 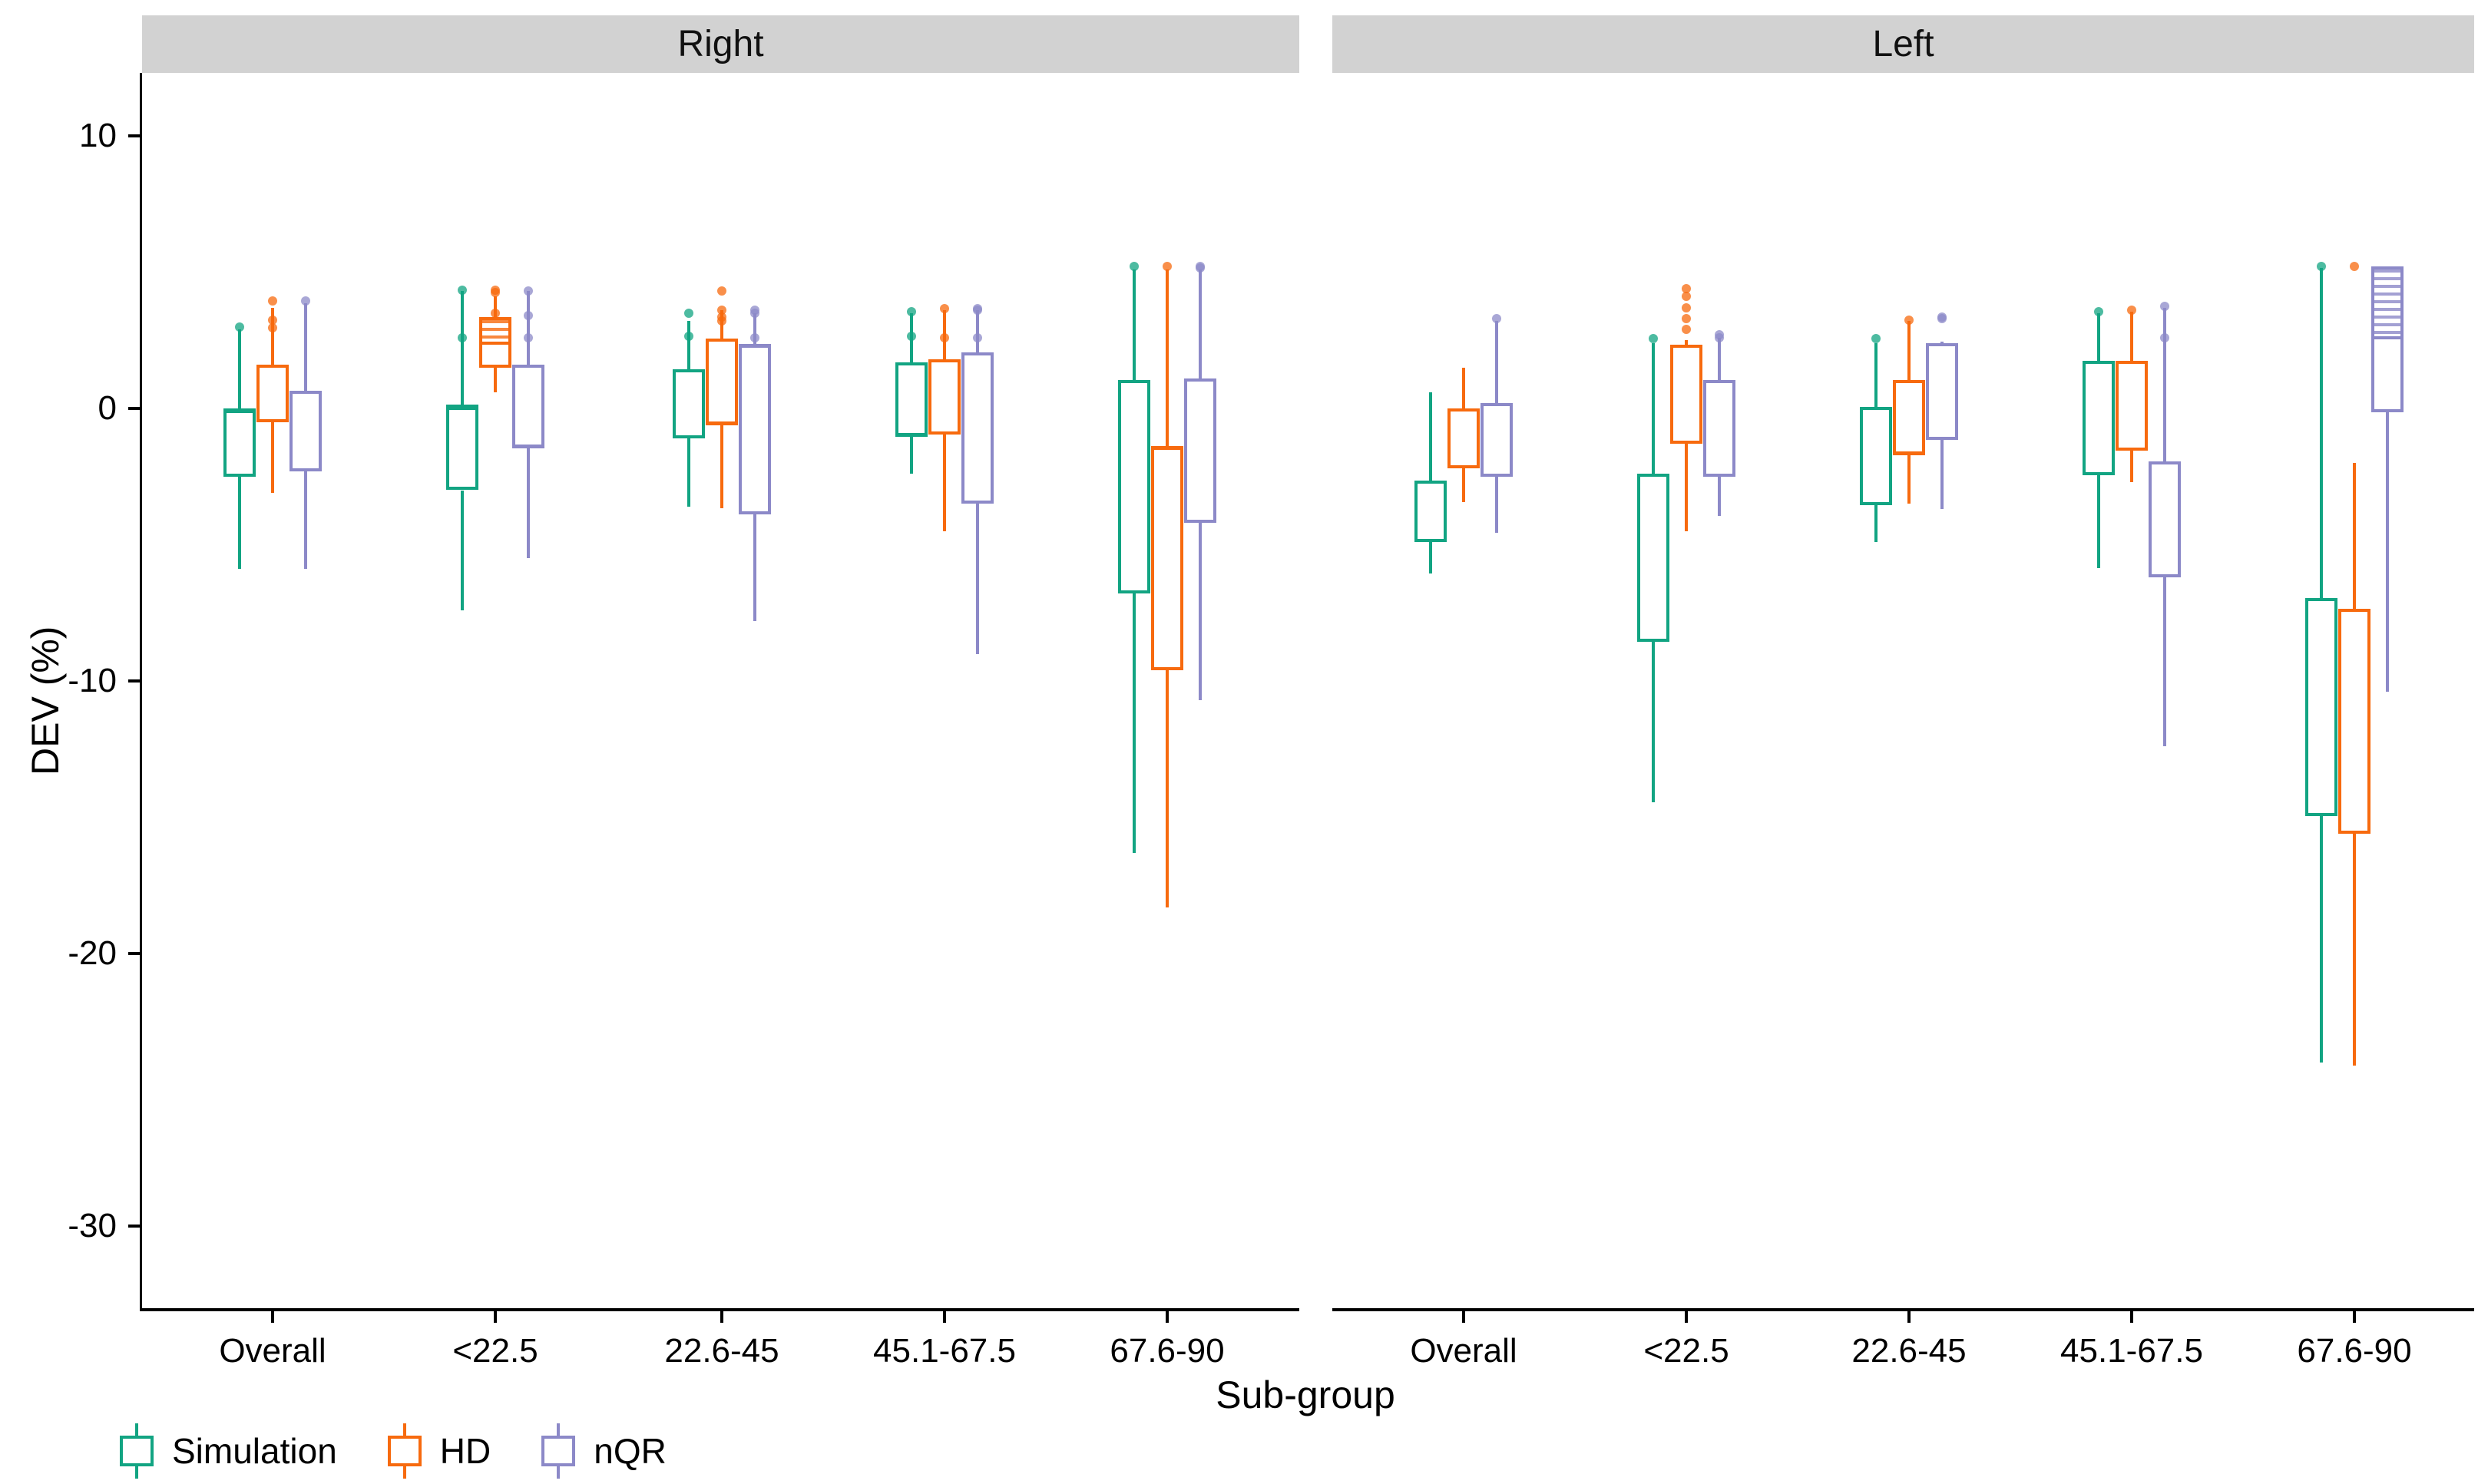 What do you see at coordinates (720, 44) in the screenshot?
I see `facet-strip-right-label: Right` at bounding box center [720, 44].